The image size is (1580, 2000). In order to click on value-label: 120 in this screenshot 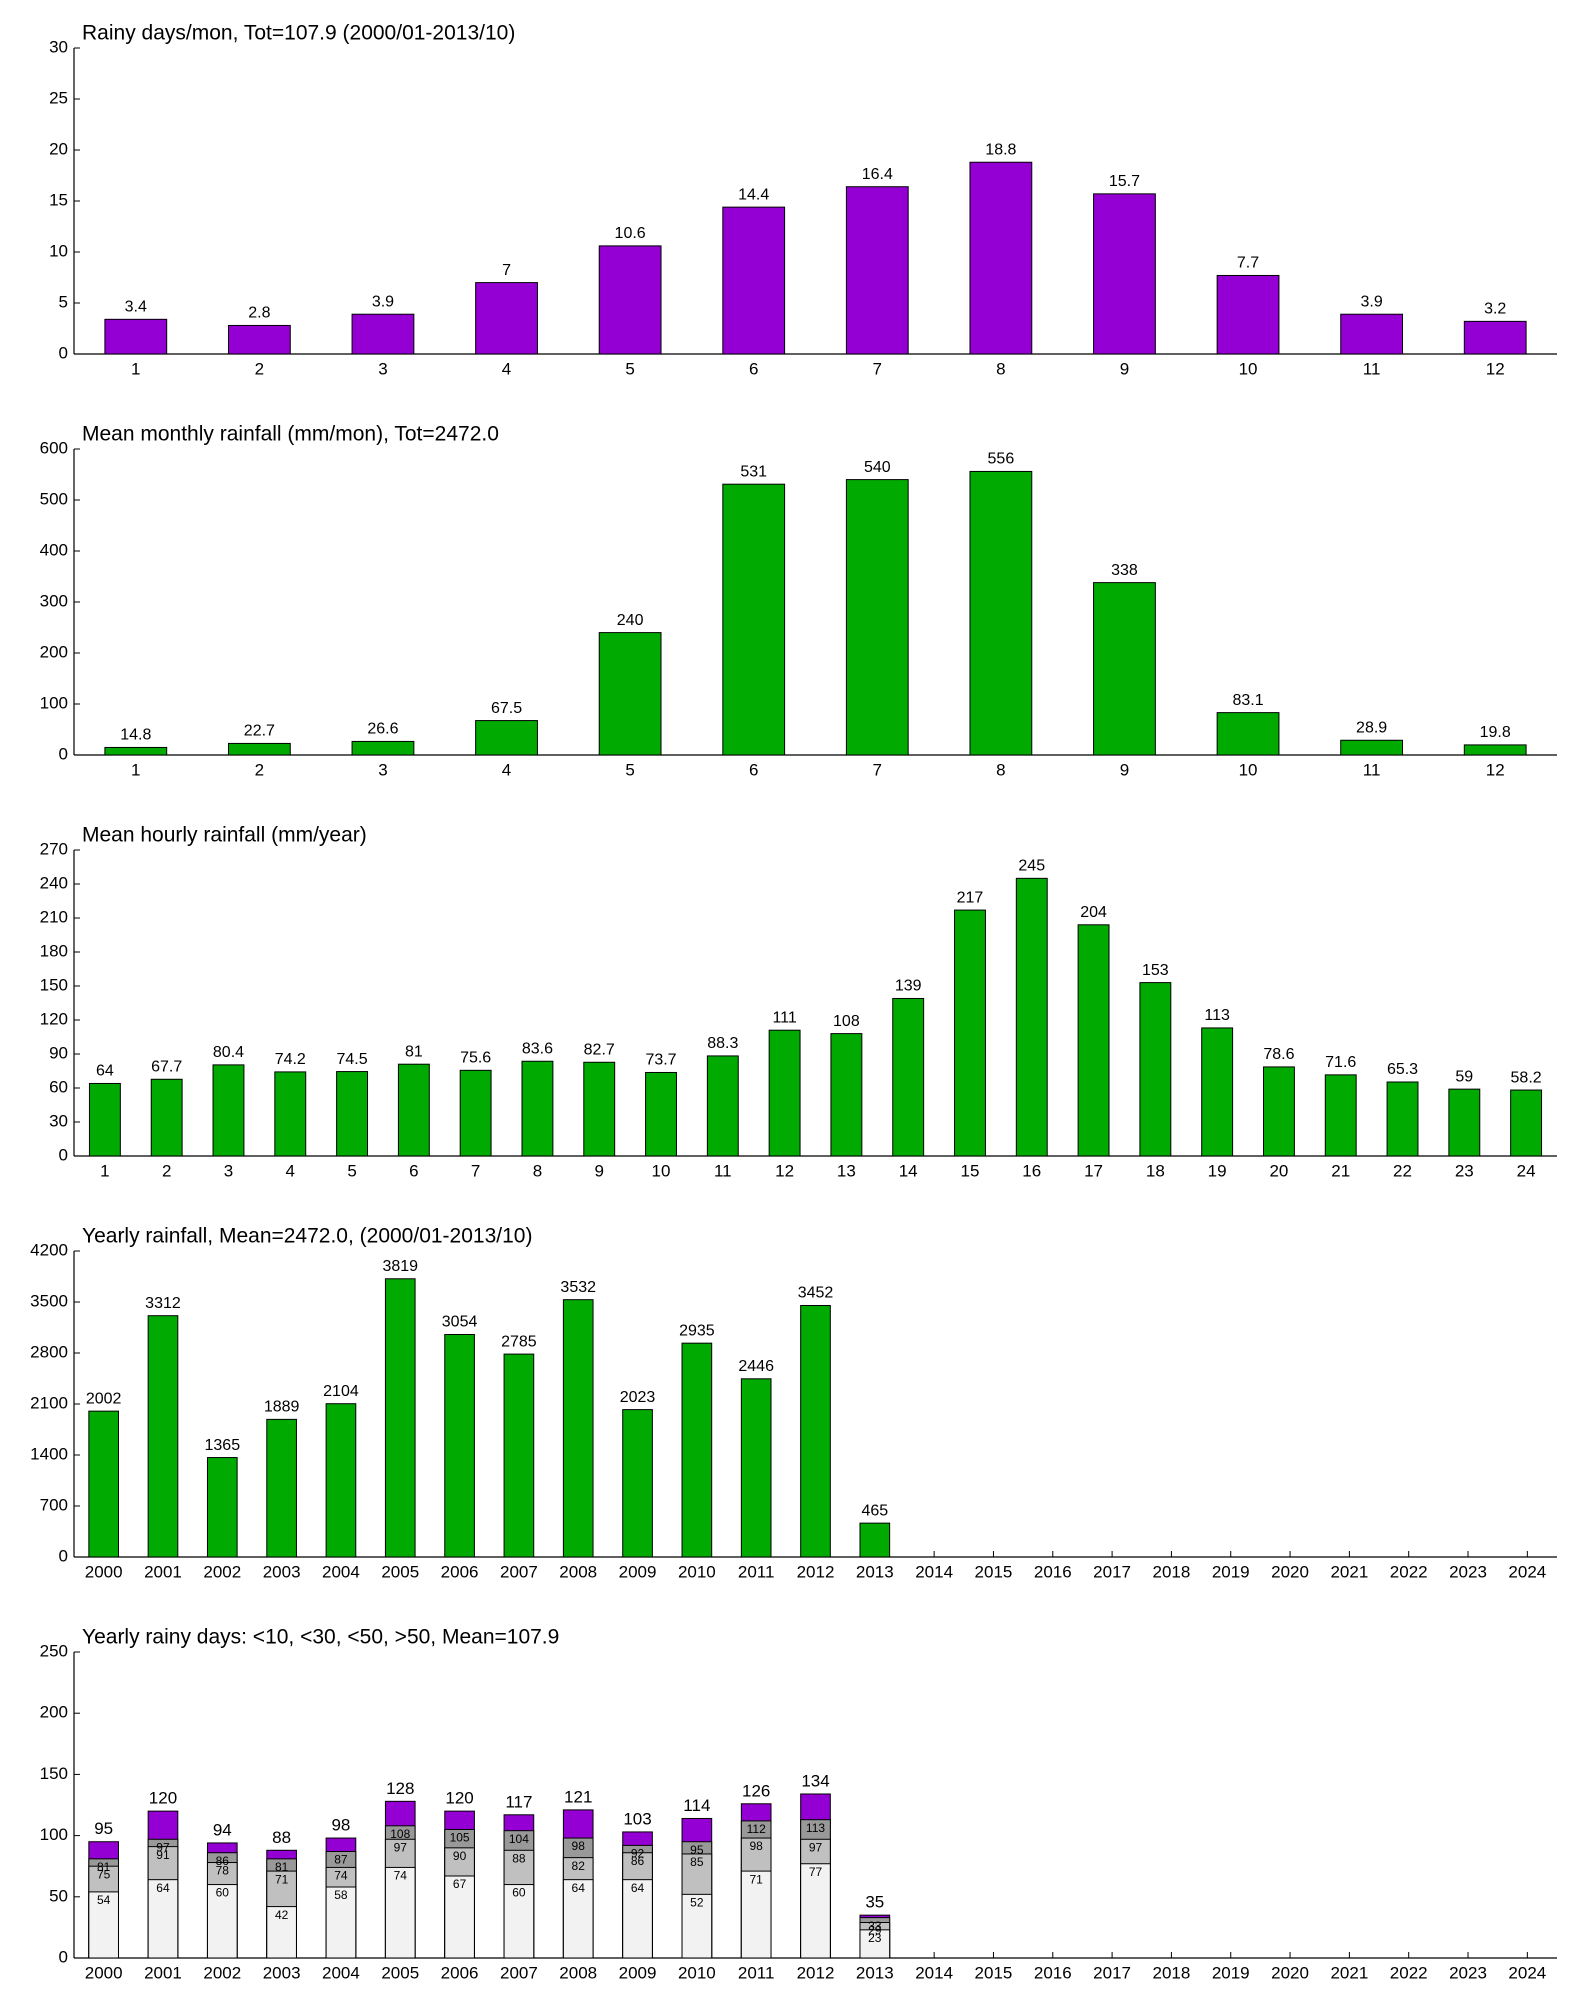, I will do `click(459, 1798)`.